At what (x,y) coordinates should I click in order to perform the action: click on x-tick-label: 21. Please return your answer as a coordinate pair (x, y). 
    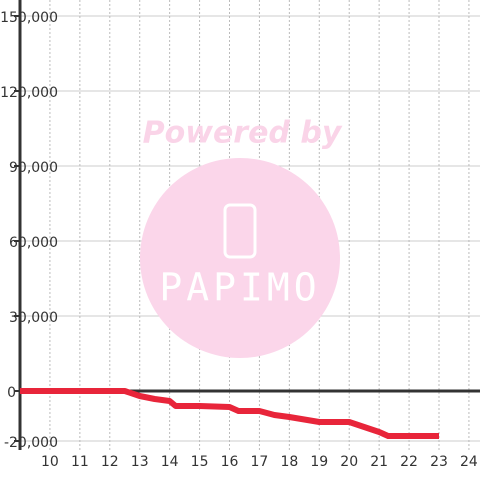
    Looking at the image, I should click on (379, 462).